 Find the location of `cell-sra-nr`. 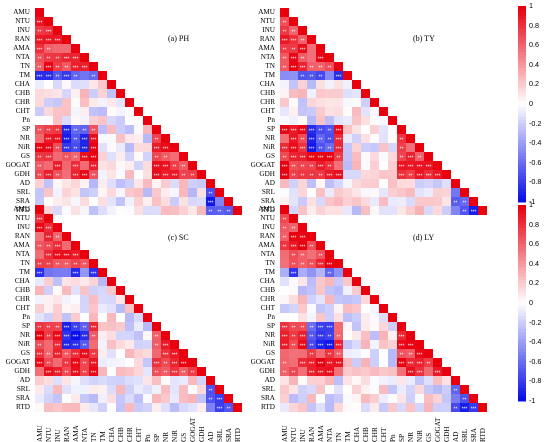

cell-sra-nr is located at coordinates (410, 398).